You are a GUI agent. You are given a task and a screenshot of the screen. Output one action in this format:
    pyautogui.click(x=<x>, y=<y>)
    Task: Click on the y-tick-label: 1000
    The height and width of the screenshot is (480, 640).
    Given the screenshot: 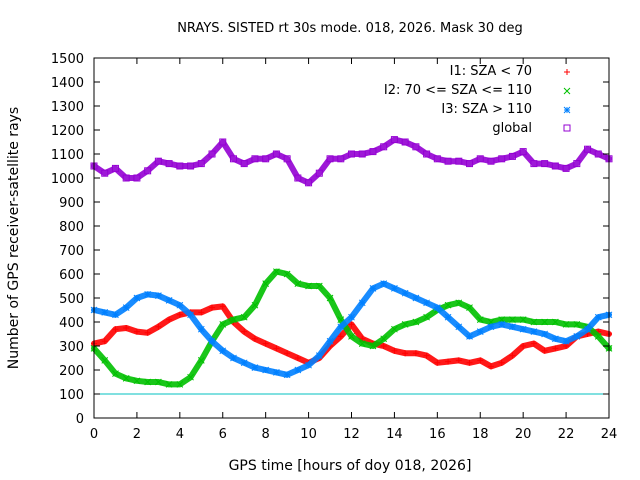 What is the action you would take?
    pyautogui.click(x=67, y=179)
    